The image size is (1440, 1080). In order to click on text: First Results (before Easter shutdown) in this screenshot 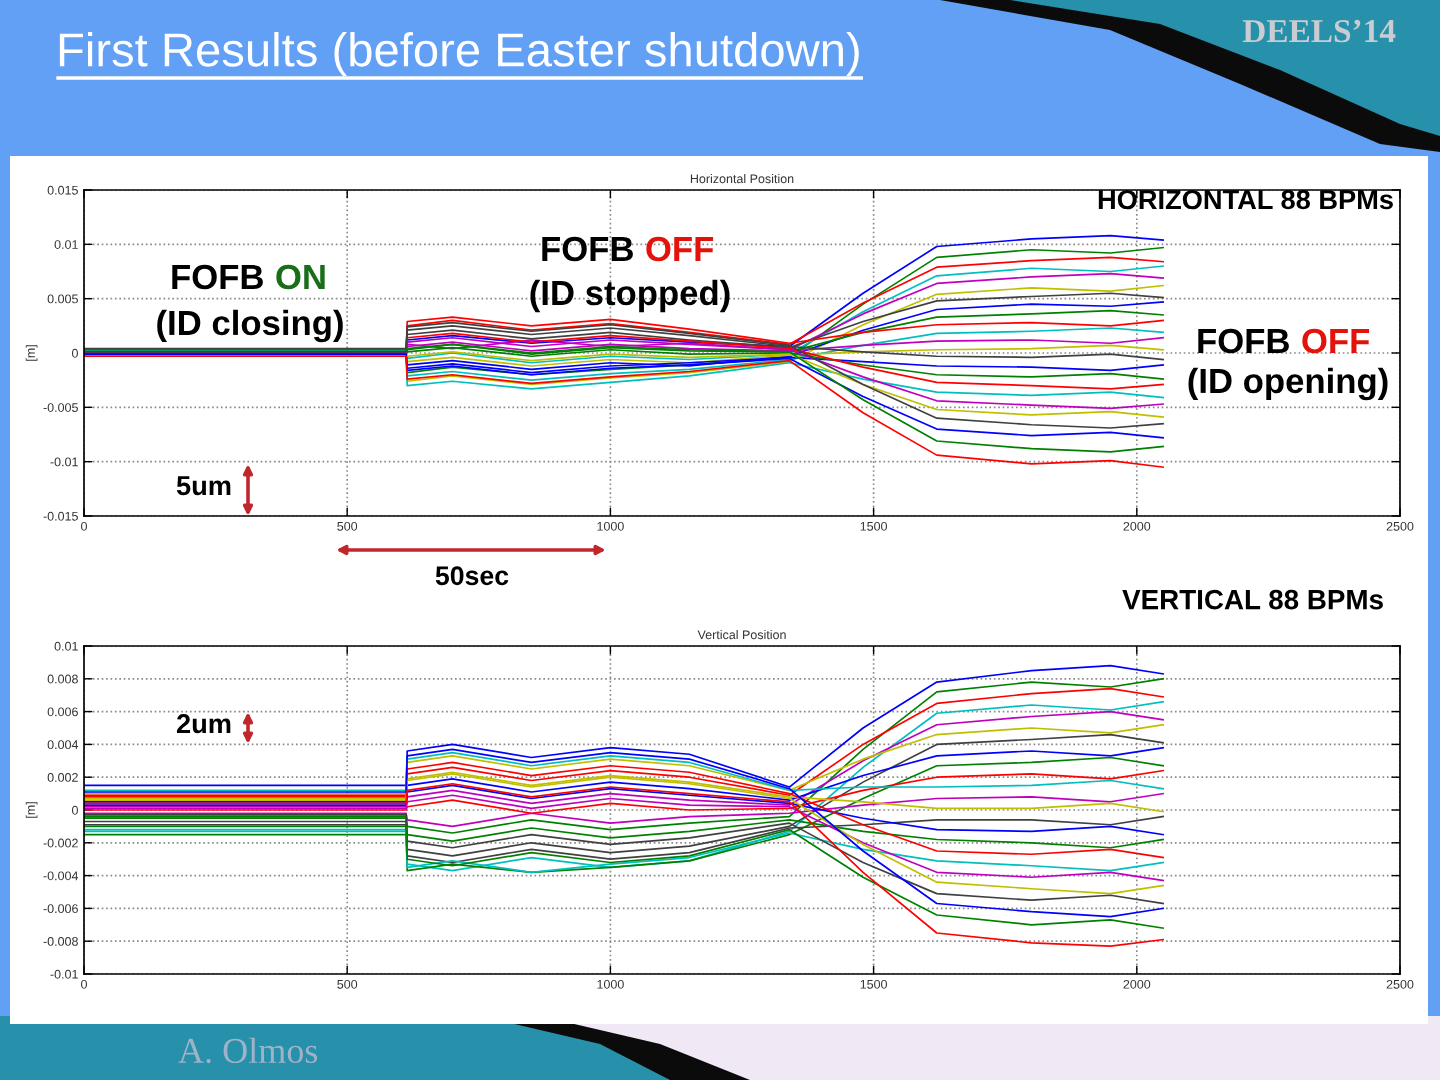, I will do `click(459, 53)`.